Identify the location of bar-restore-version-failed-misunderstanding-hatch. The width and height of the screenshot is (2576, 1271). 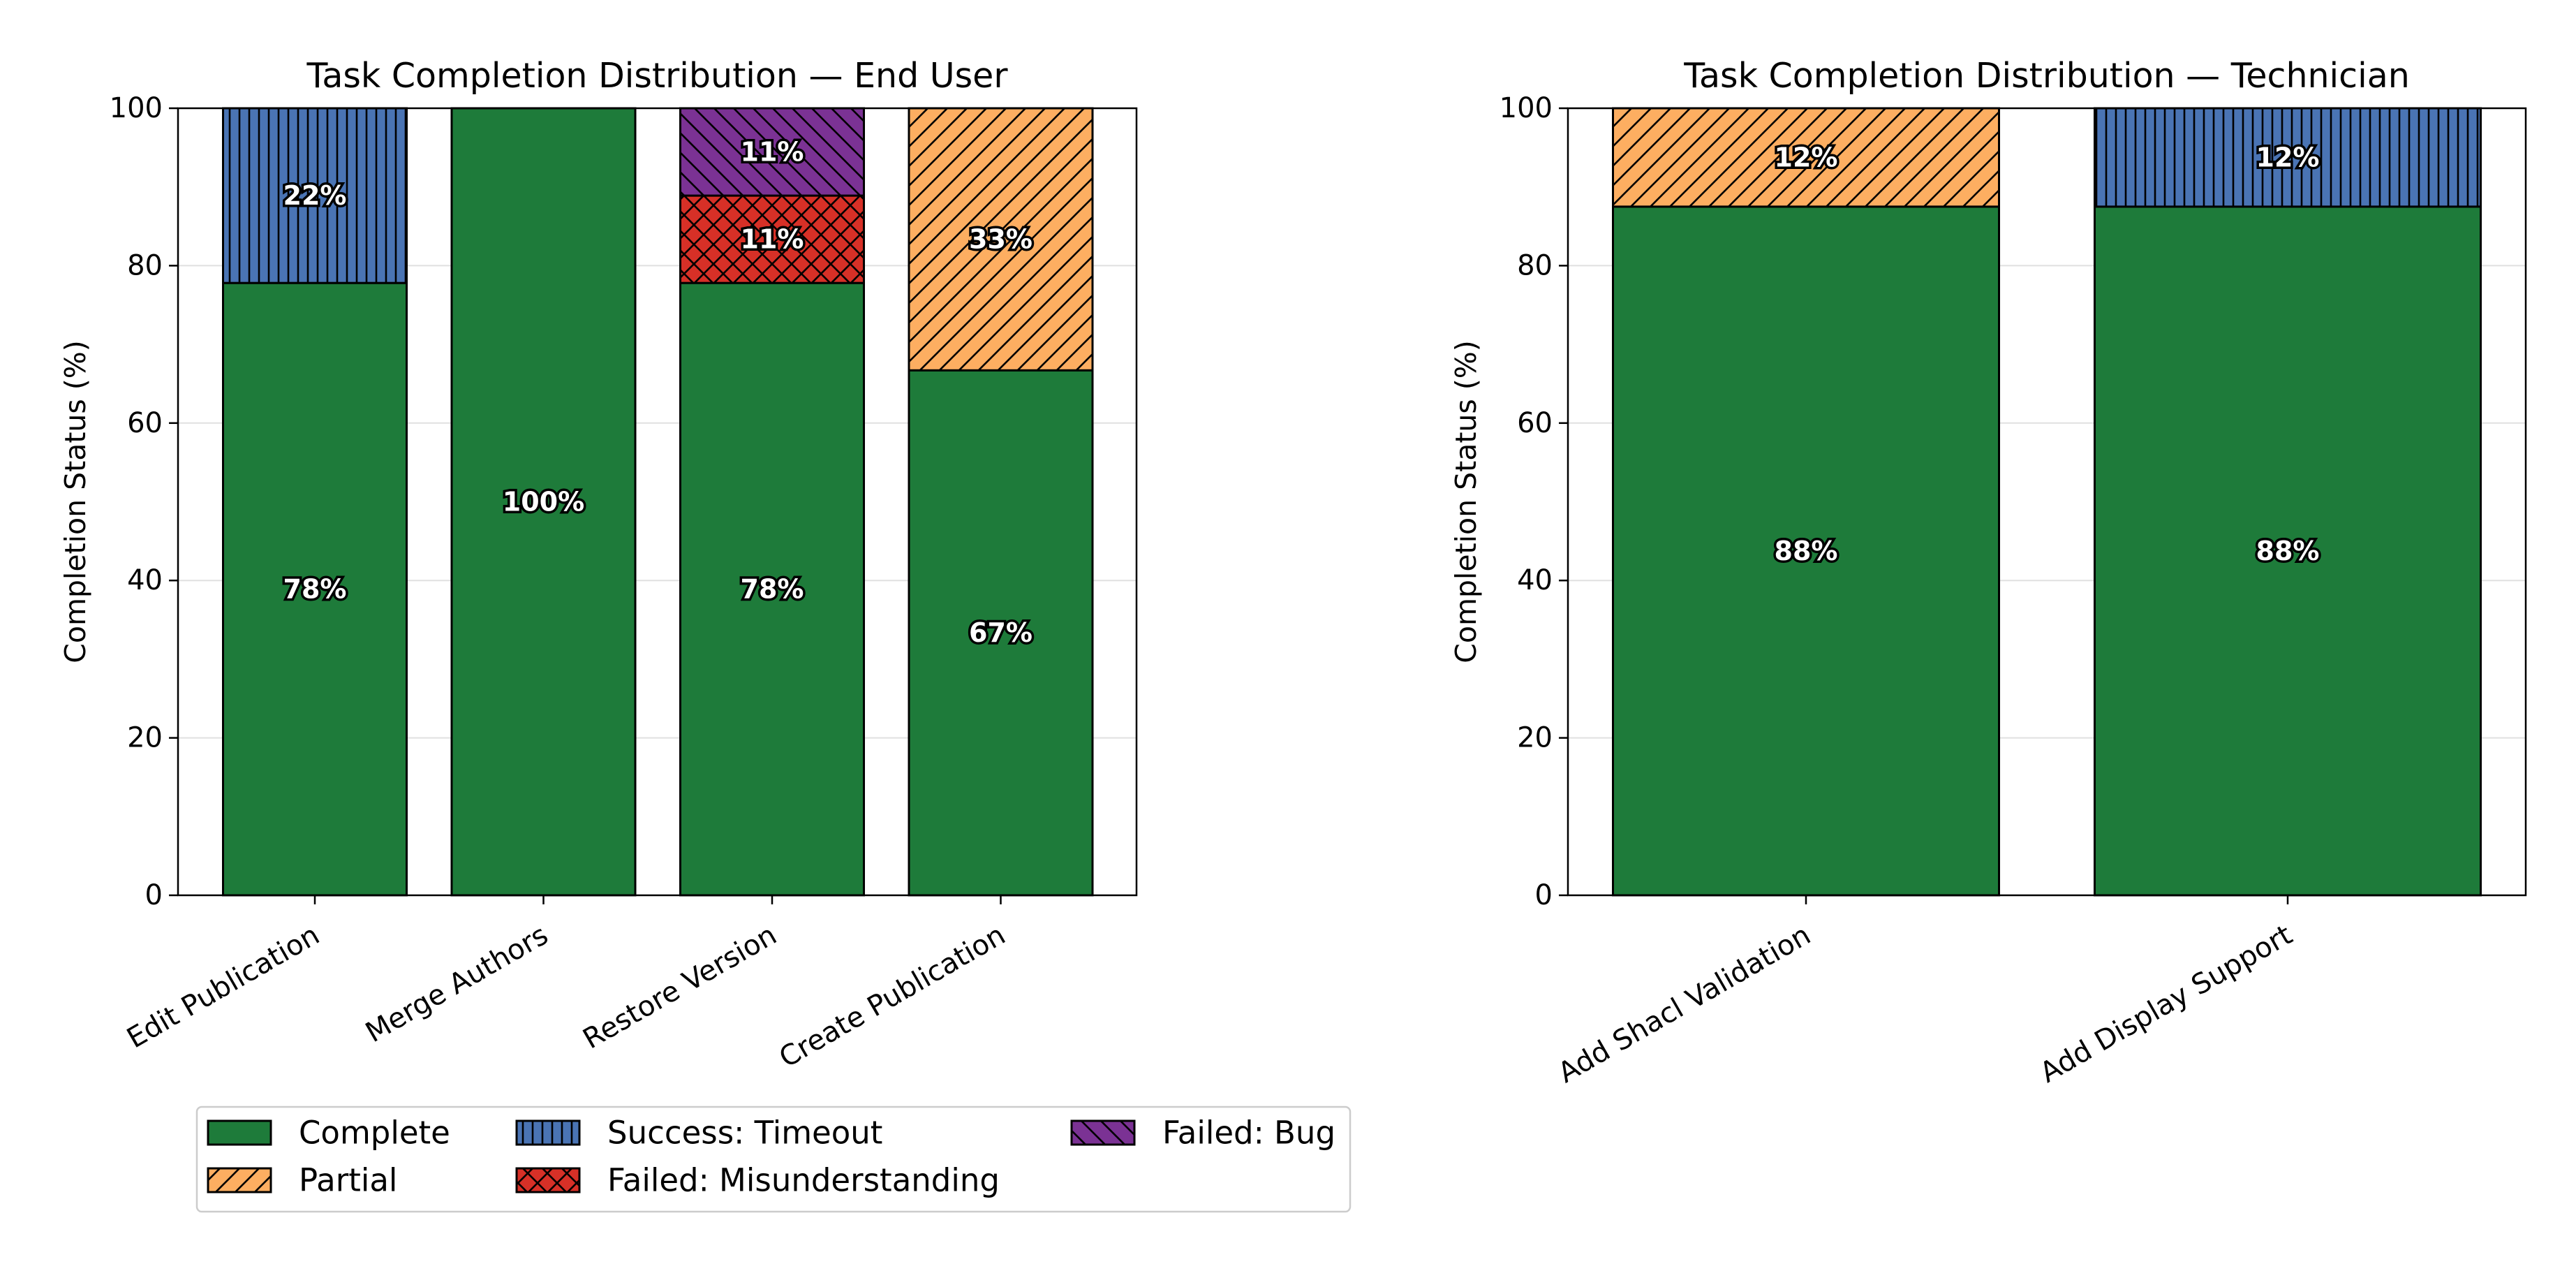
(772, 240).